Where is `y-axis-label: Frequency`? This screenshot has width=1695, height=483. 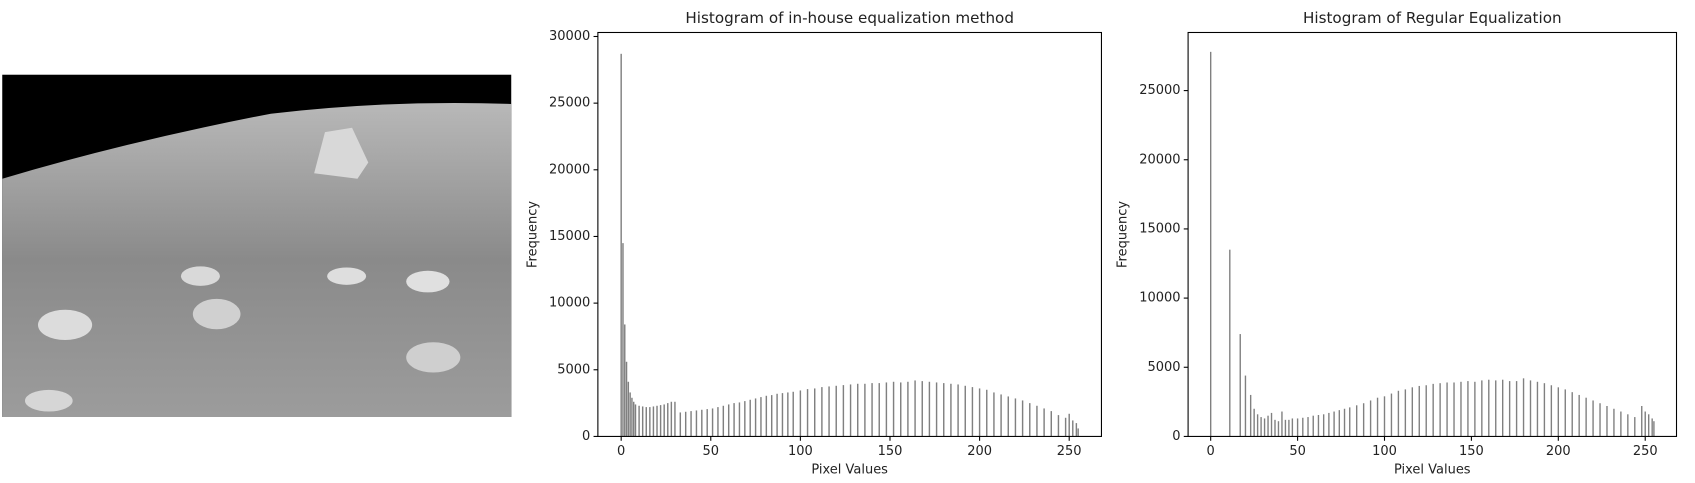 y-axis-label: Frequency is located at coordinates (532, 234).